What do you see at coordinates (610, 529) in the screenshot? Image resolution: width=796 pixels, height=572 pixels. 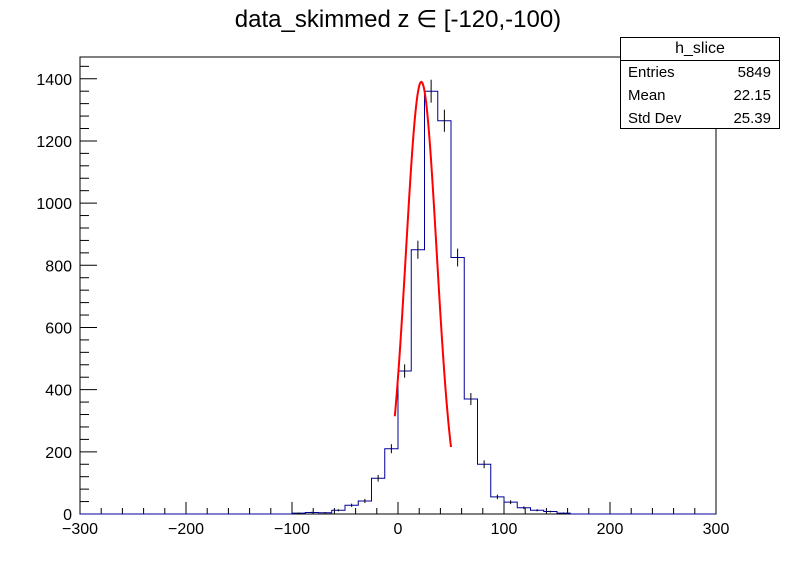 I see `x-tick-label: 200` at bounding box center [610, 529].